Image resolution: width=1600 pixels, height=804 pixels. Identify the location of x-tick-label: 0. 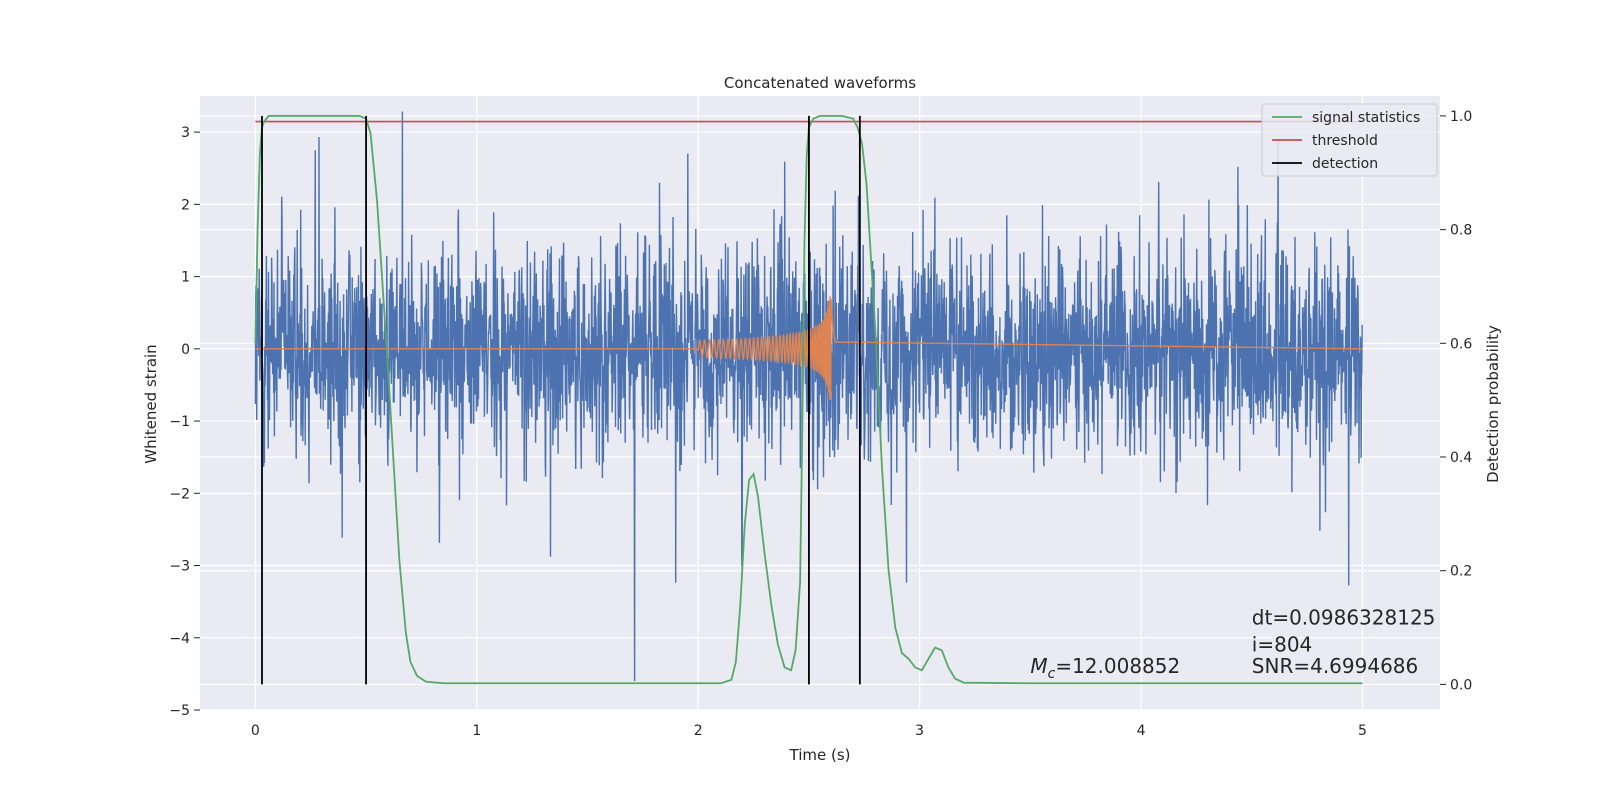
(255, 731).